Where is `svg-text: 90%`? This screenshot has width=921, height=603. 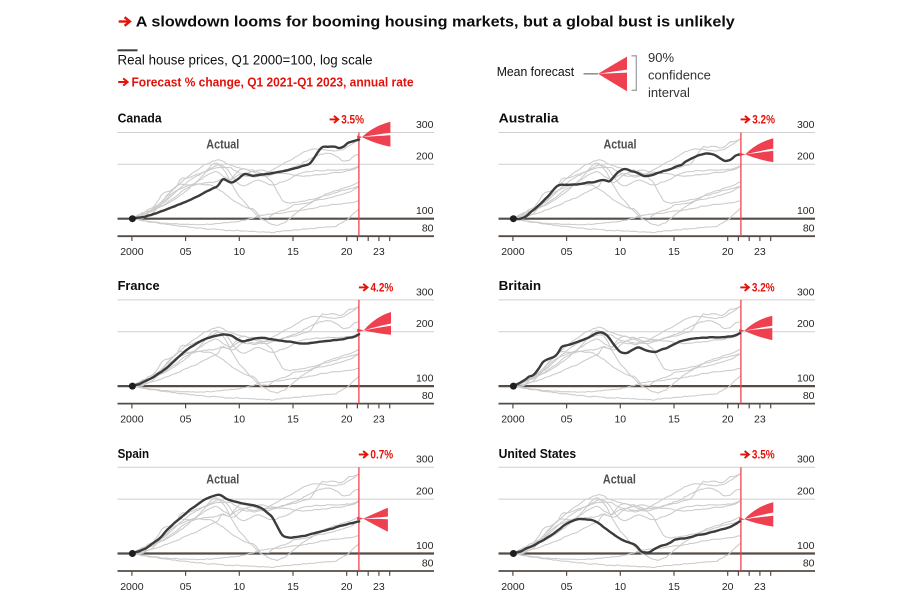 svg-text: 90% is located at coordinates (661, 57).